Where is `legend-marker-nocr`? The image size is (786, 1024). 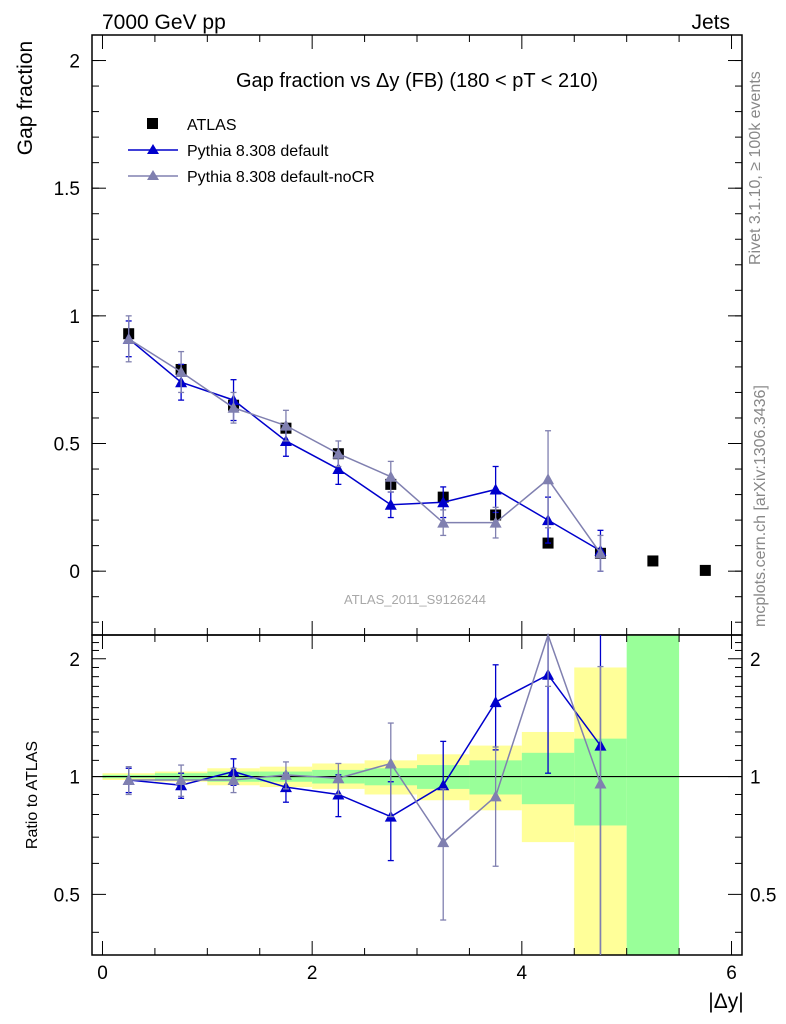
legend-marker-nocr is located at coordinates (153, 175).